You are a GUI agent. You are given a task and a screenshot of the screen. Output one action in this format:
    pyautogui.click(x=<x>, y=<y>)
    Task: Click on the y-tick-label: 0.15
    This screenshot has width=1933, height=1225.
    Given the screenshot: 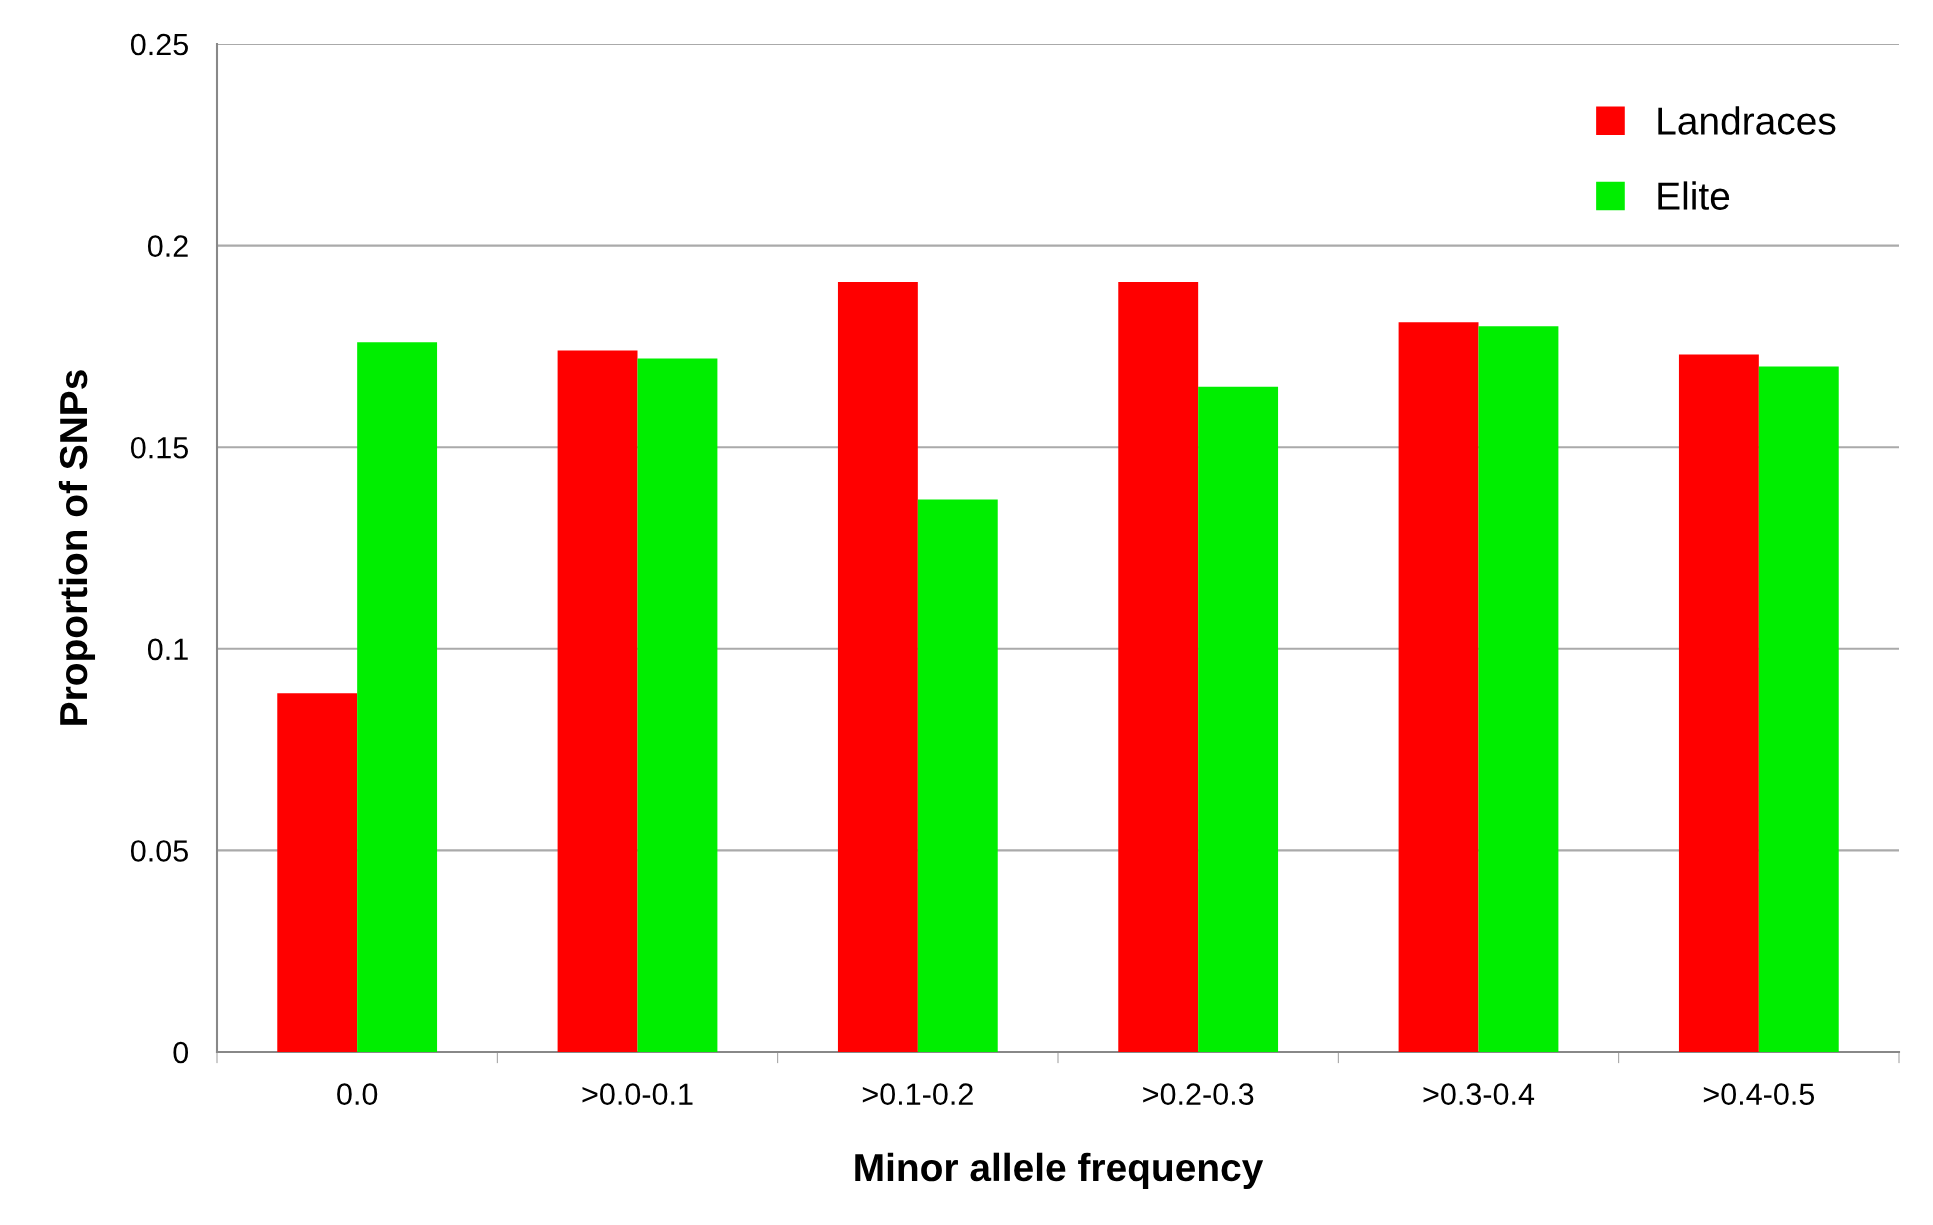 What is the action you would take?
    pyautogui.click(x=159, y=447)
    